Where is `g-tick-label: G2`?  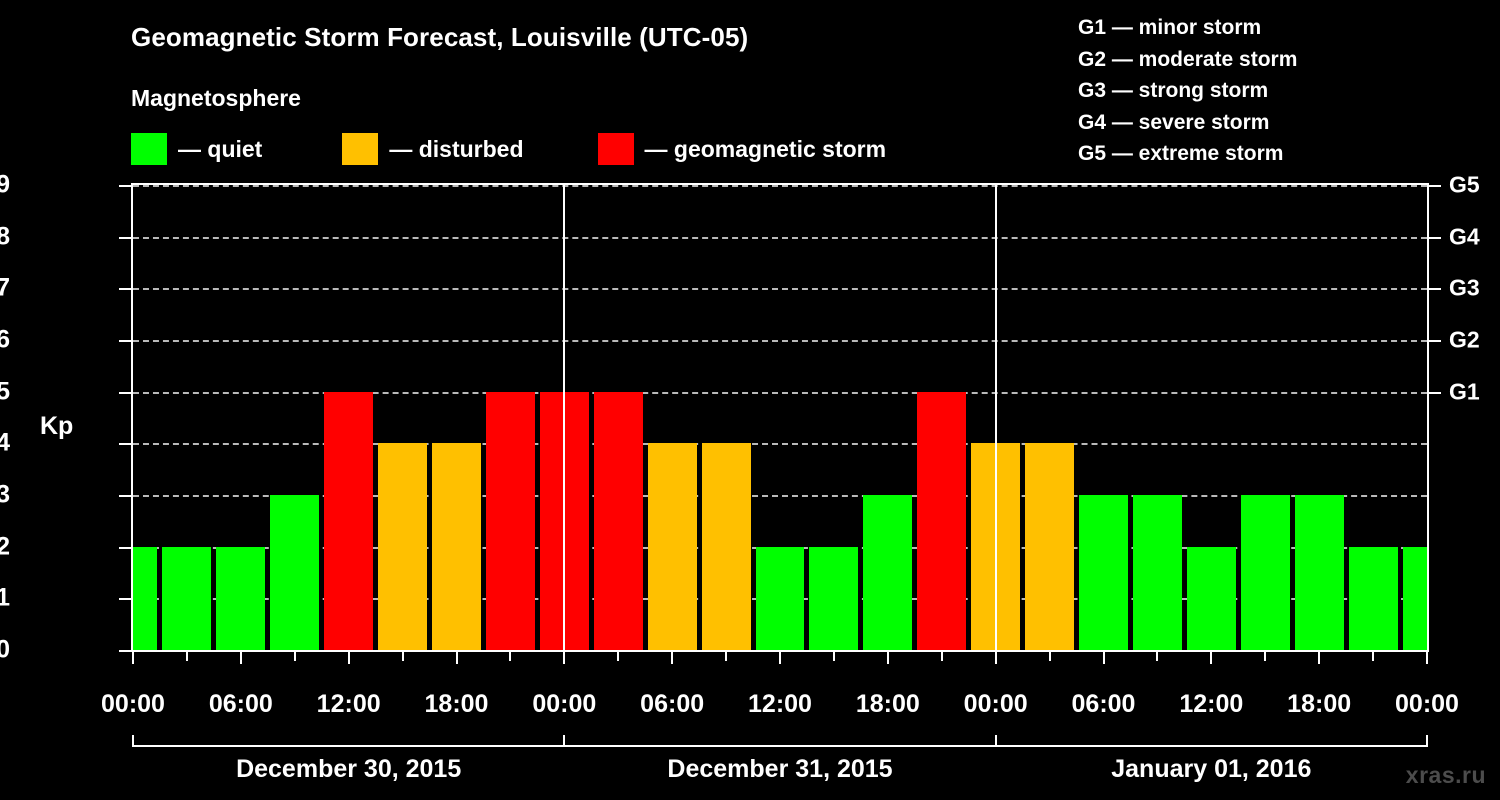 g-tick-label: G2 is located at coordinates (1464, 339).